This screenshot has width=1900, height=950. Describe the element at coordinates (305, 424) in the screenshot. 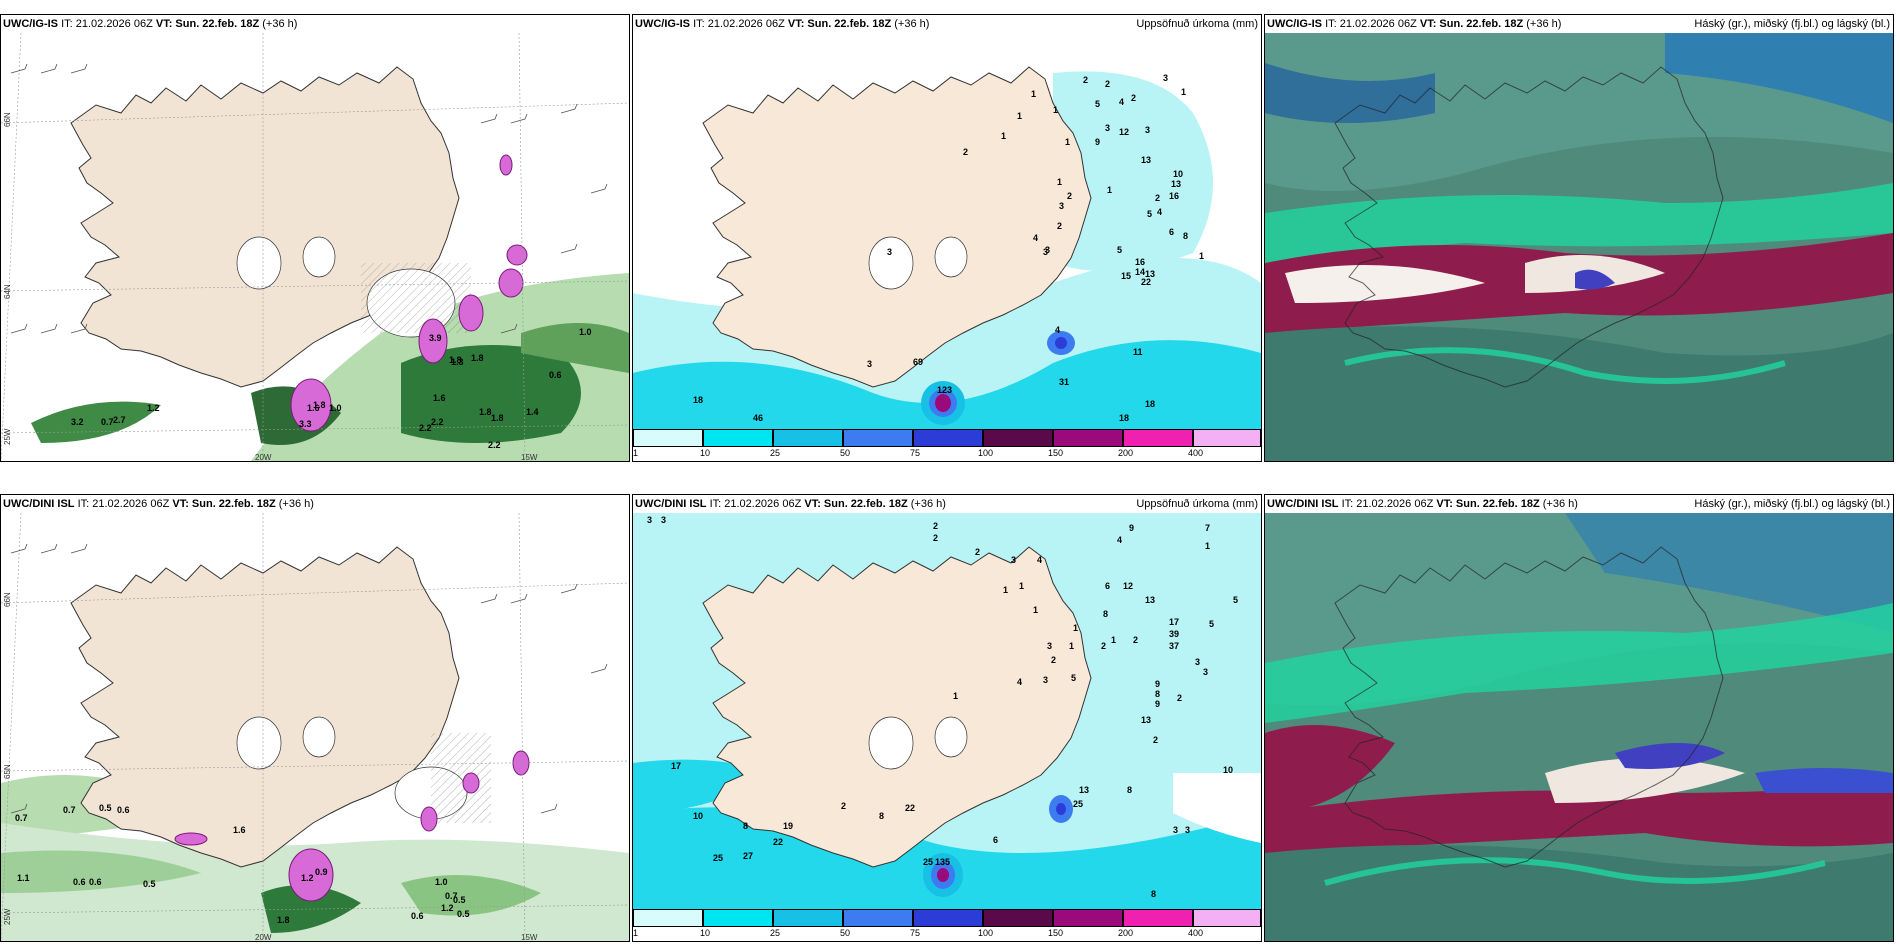

I see `map-value: 3.3` at that location.